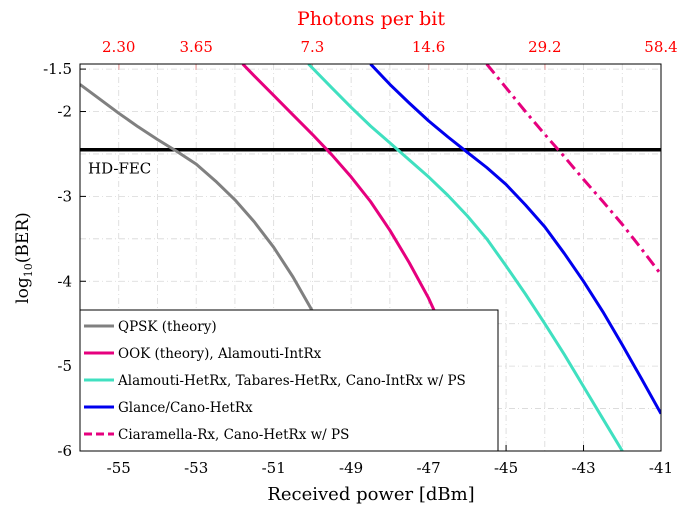 The height and width of the screenshot is (506, 694). I want to click on y-tick-label: -6, so click(64, 451).